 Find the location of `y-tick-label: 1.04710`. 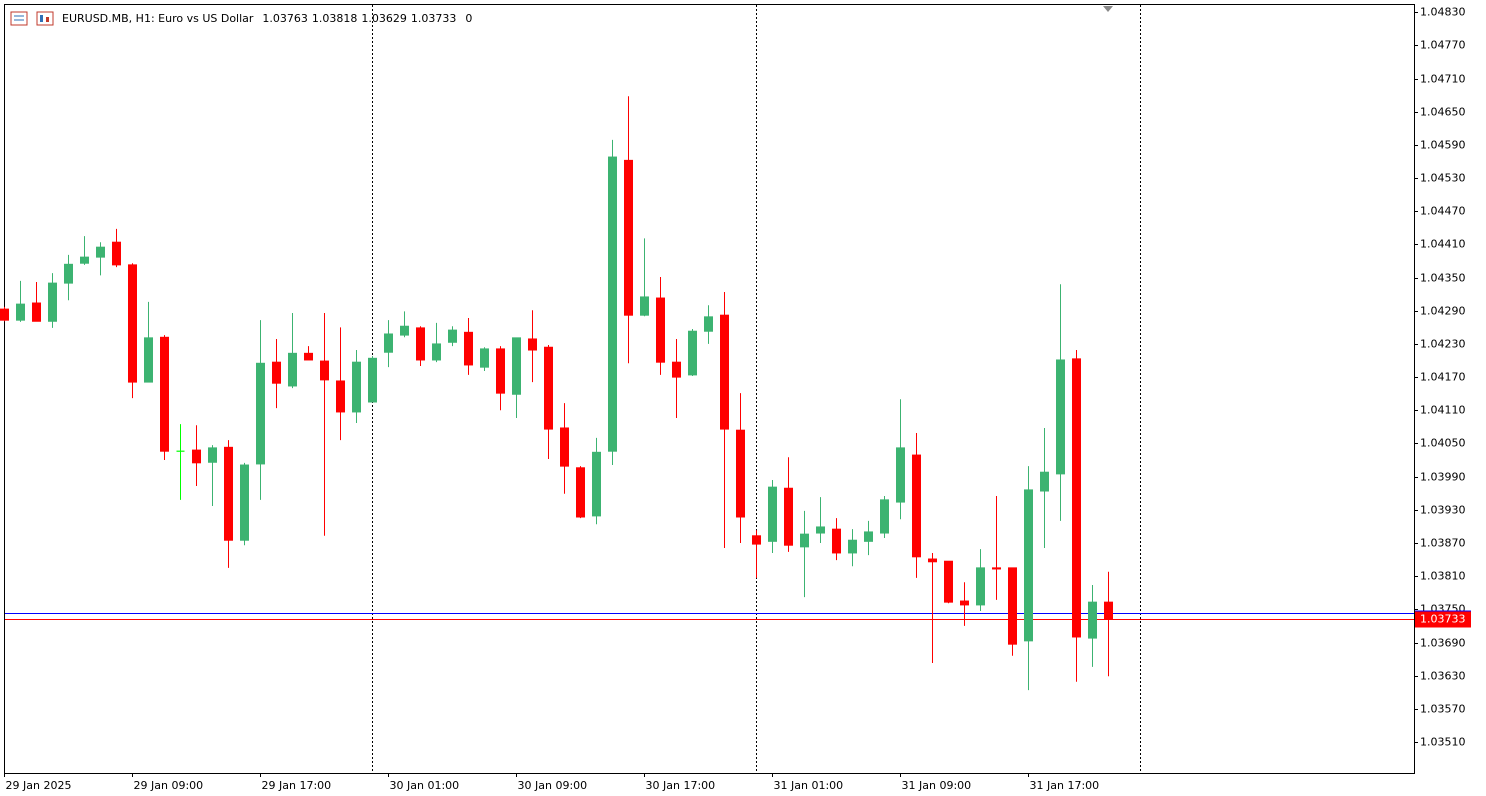

y-tick-label: 1.04710 is located at coordinates (1443, 79).